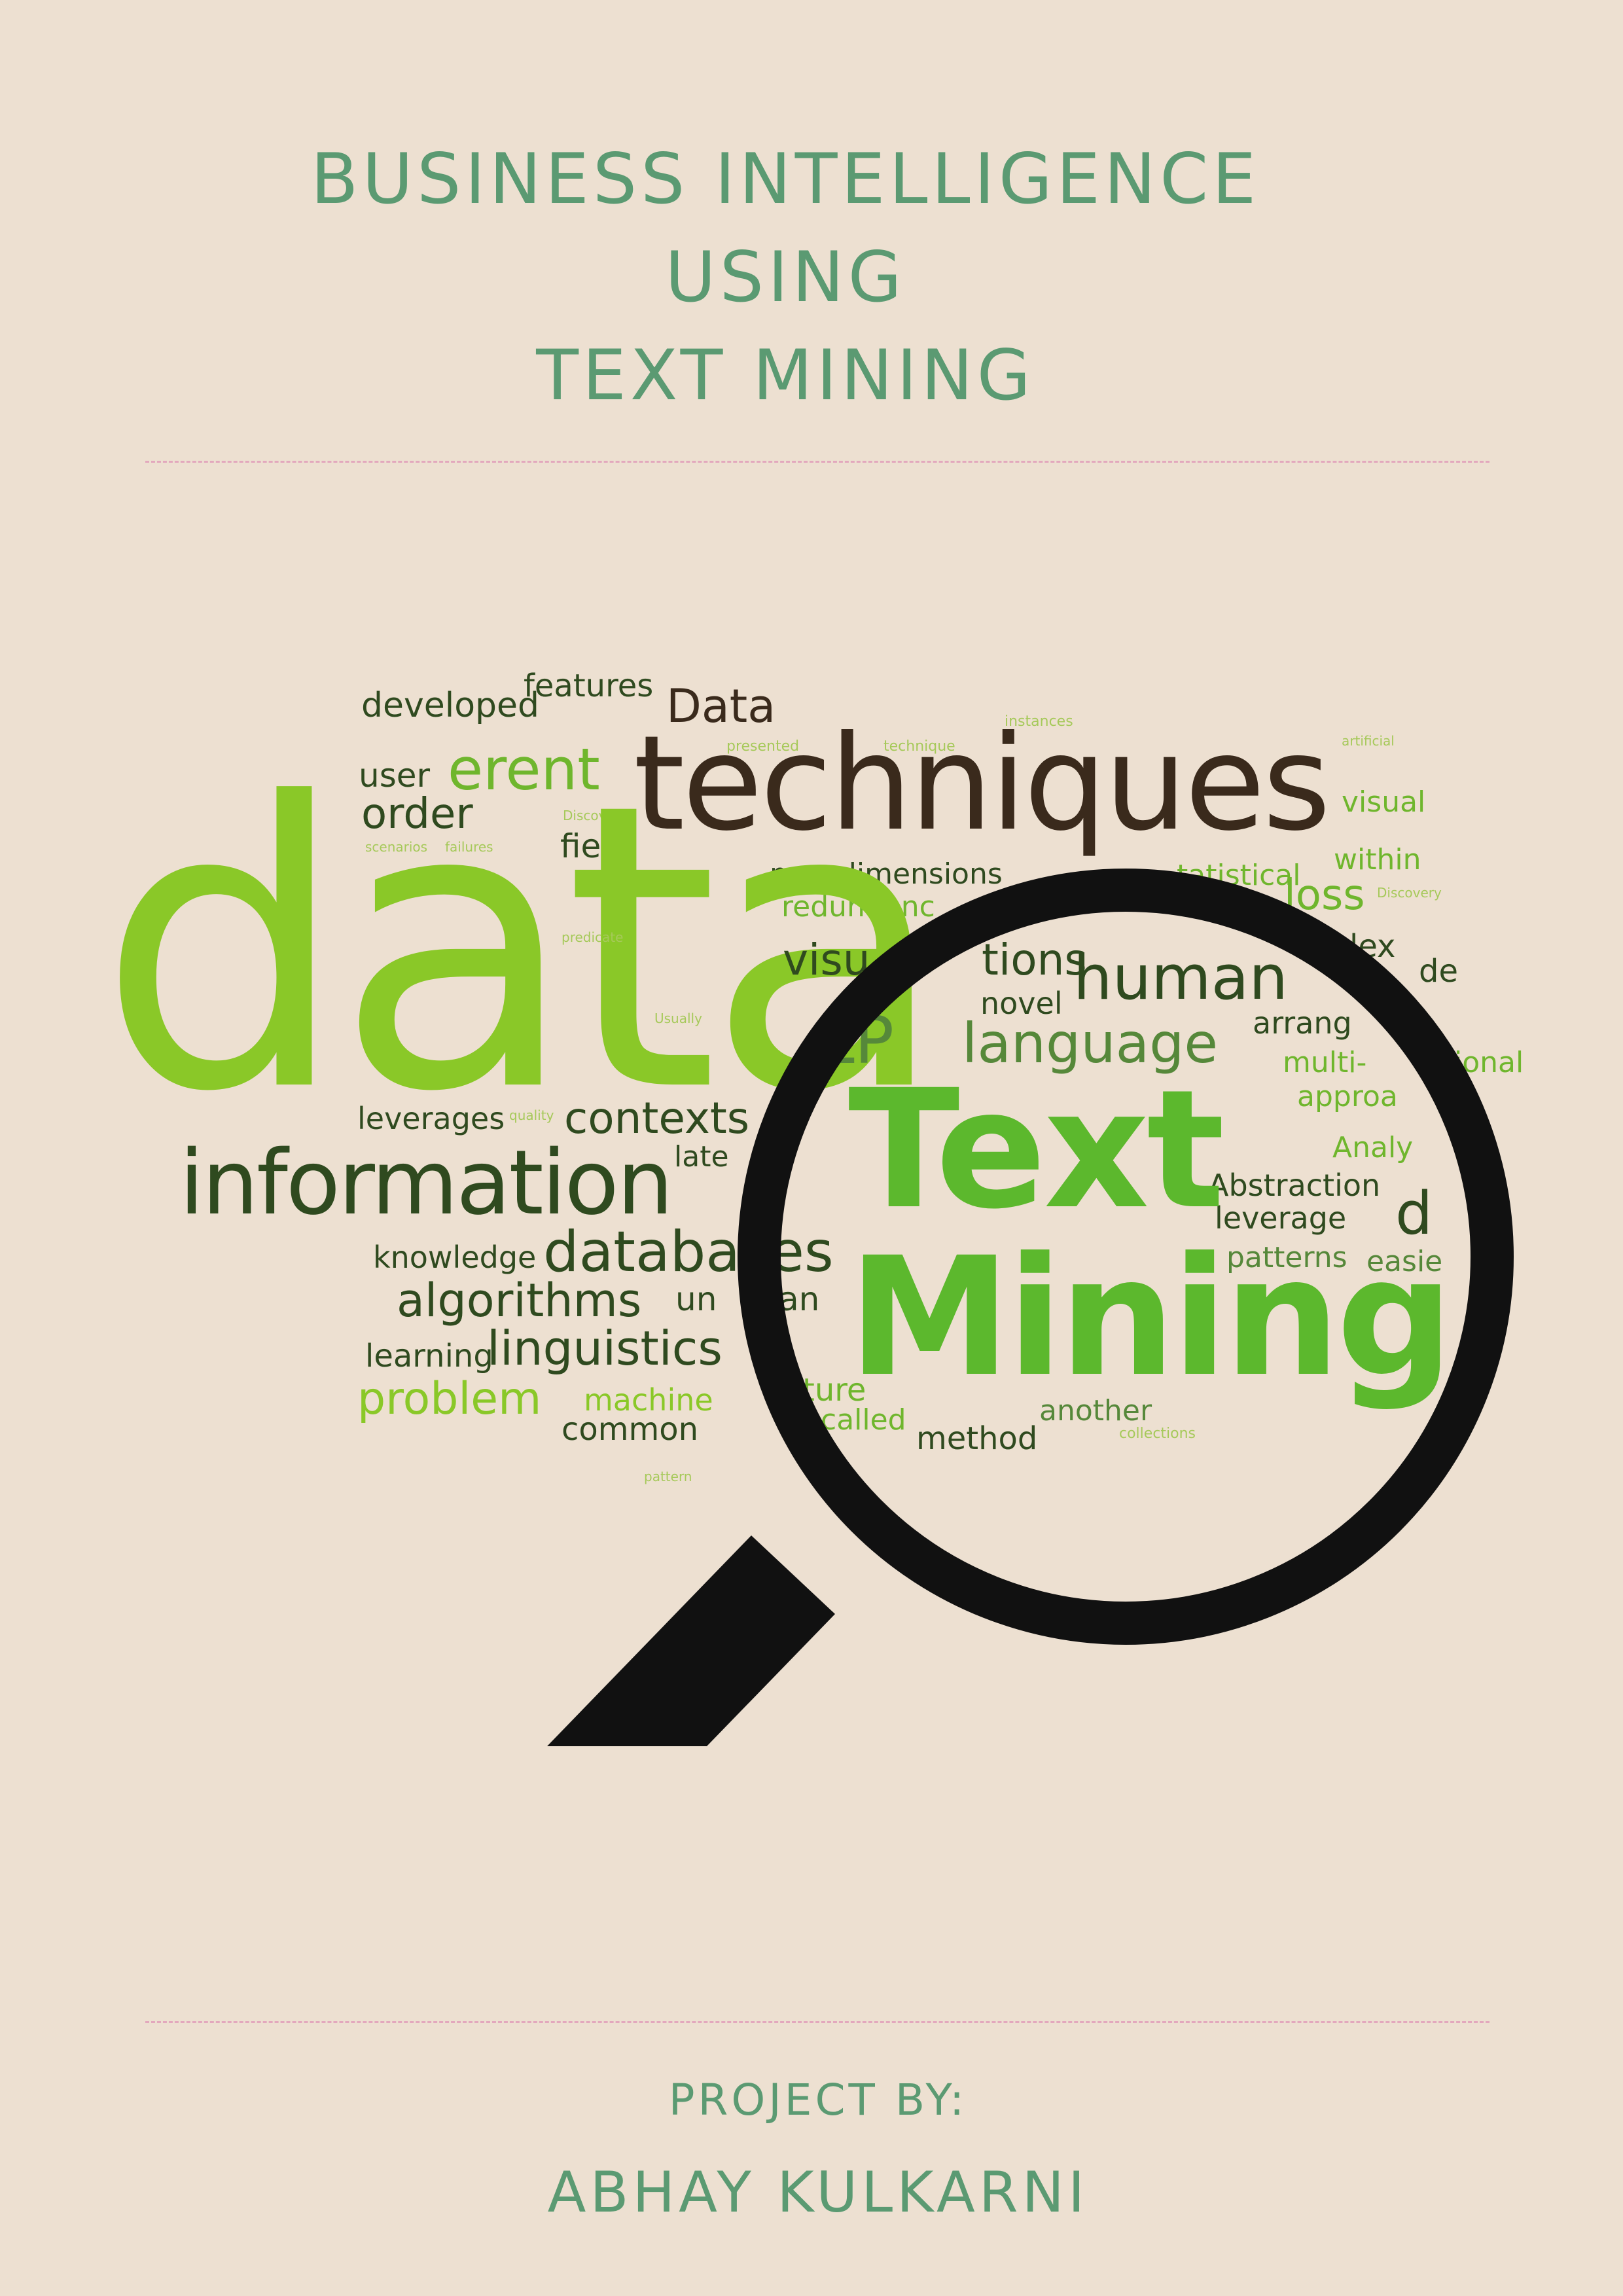  I want to click on cloud-word: un, so click(696, 1299).